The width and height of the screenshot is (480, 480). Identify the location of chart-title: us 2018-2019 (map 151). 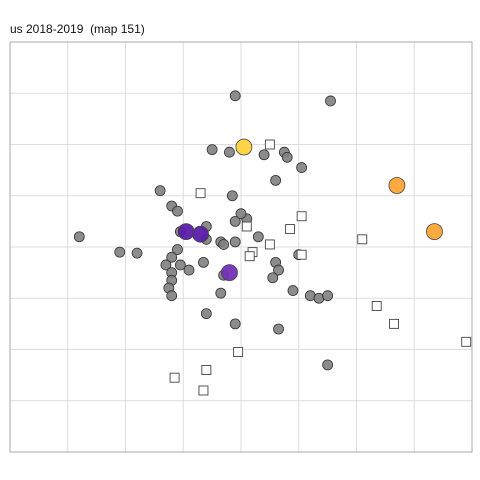
(77, 29).